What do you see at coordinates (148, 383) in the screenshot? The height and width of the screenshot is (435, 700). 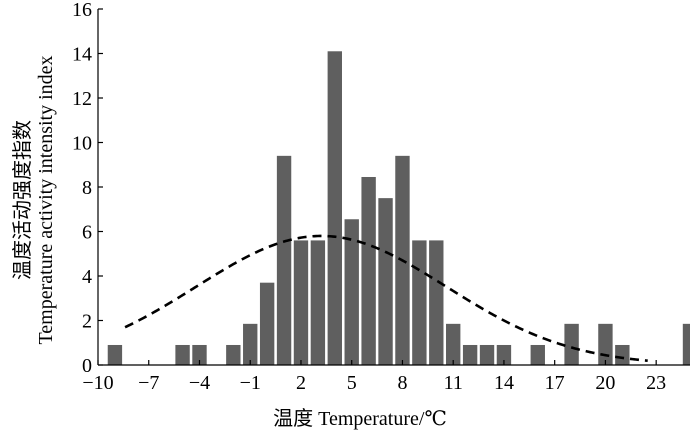 I see `x-tick-label: −7` at bounding box center [148, 383].